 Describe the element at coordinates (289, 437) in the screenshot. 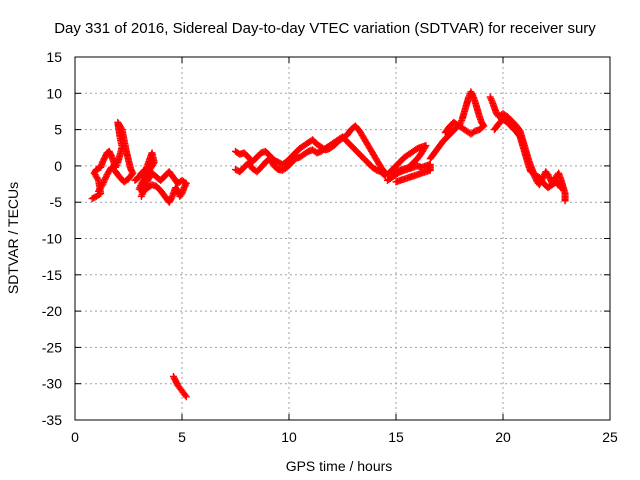

I see `x-tick-label: 10` at that location.